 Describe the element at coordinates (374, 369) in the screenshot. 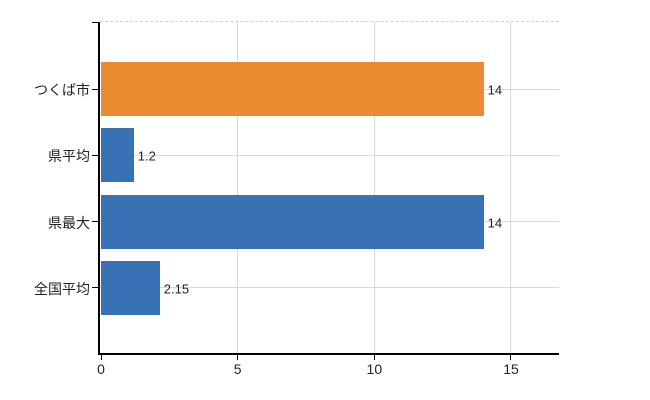

I see `x-axis-tick-label: 10` at that location.